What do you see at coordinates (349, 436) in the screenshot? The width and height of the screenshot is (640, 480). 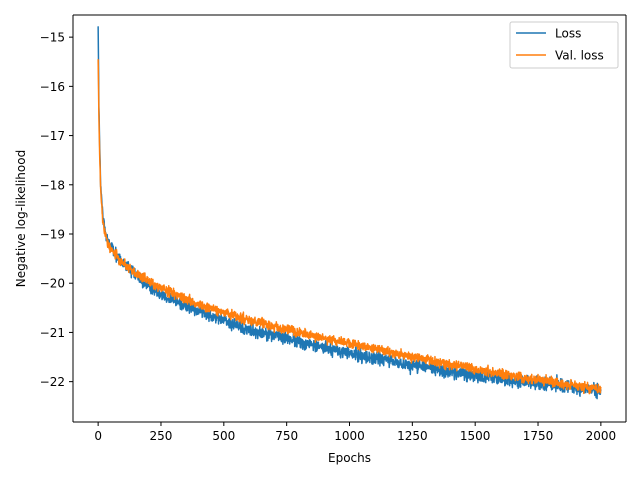 I see `x-tick-label: 1000` at bounding box center [349, 436].